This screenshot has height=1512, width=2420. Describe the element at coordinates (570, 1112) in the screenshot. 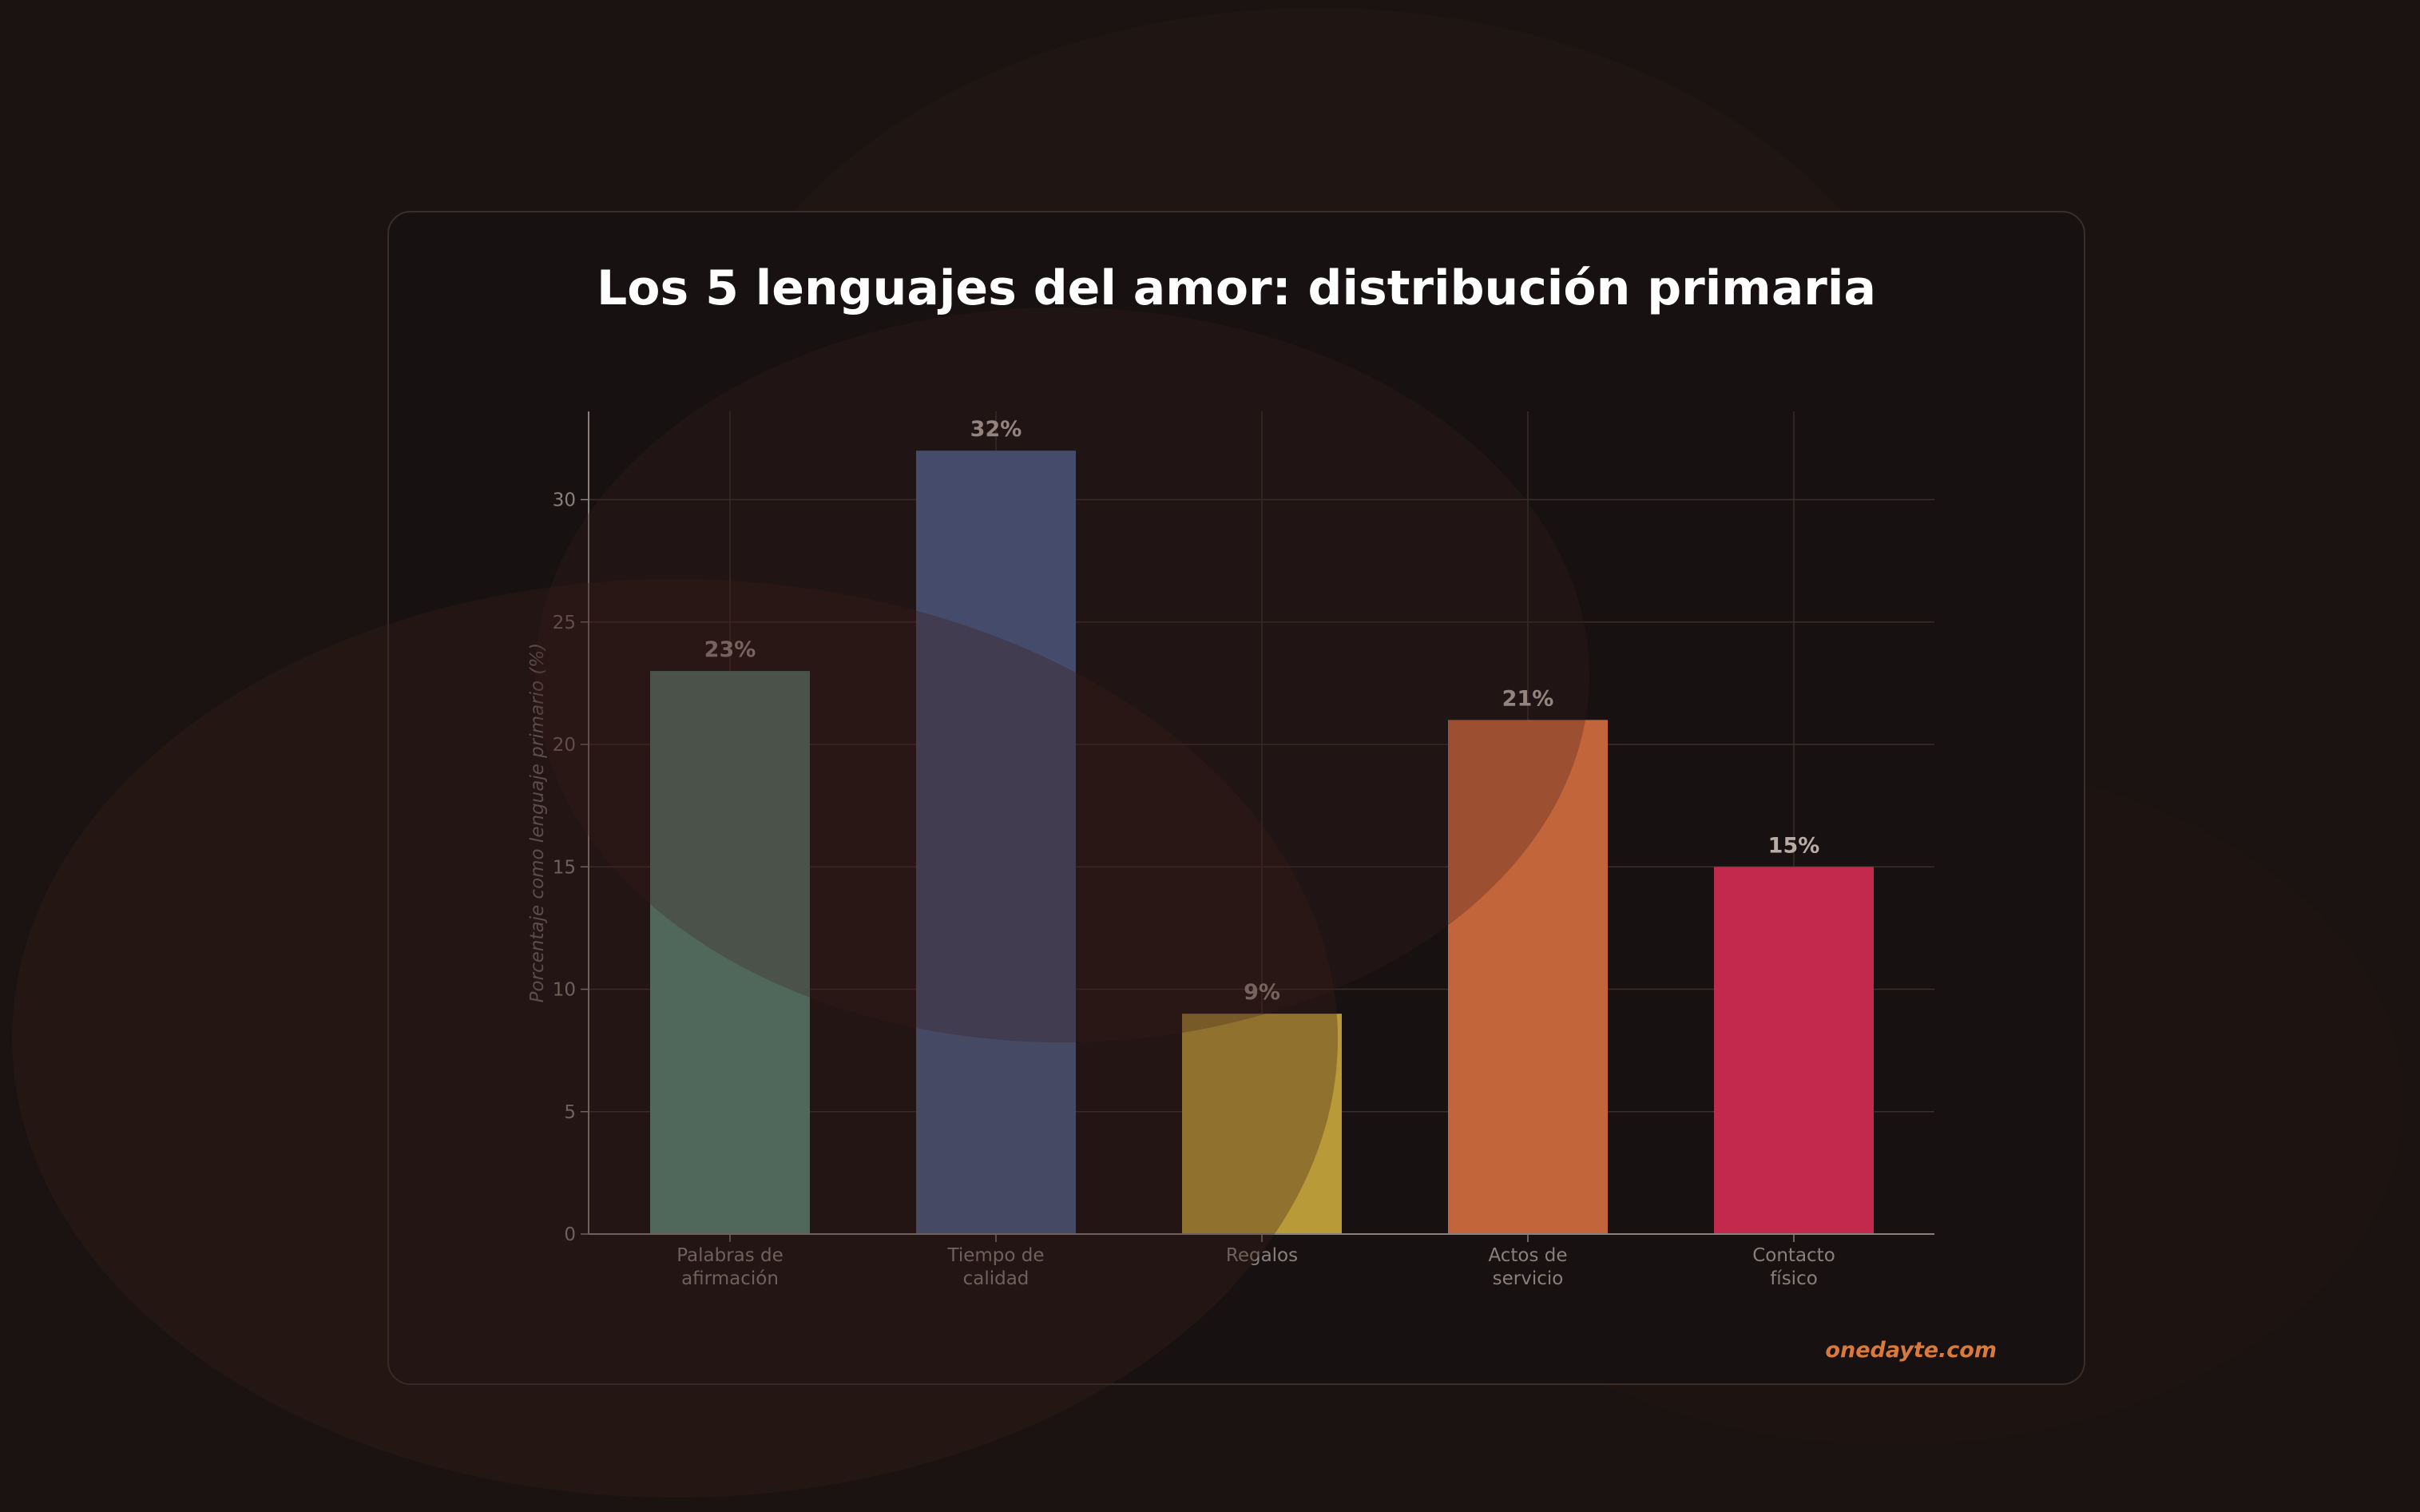

I see `y-tick-label: 5` at that location.